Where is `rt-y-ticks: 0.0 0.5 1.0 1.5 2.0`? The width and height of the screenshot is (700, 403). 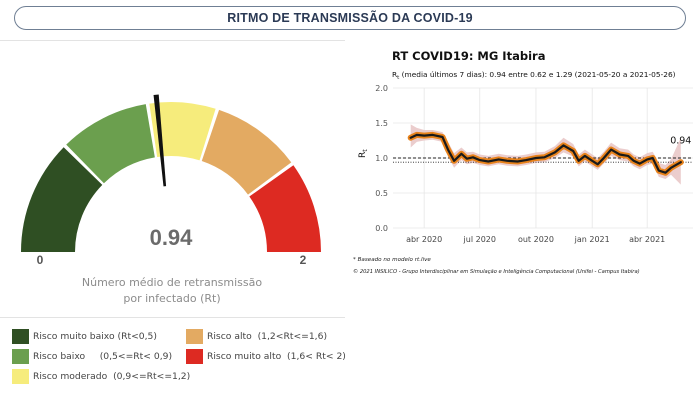 rt-y-ticks: 0.0 0.5 1.0 1.5 2.0 is located at coordinates (381, 158).